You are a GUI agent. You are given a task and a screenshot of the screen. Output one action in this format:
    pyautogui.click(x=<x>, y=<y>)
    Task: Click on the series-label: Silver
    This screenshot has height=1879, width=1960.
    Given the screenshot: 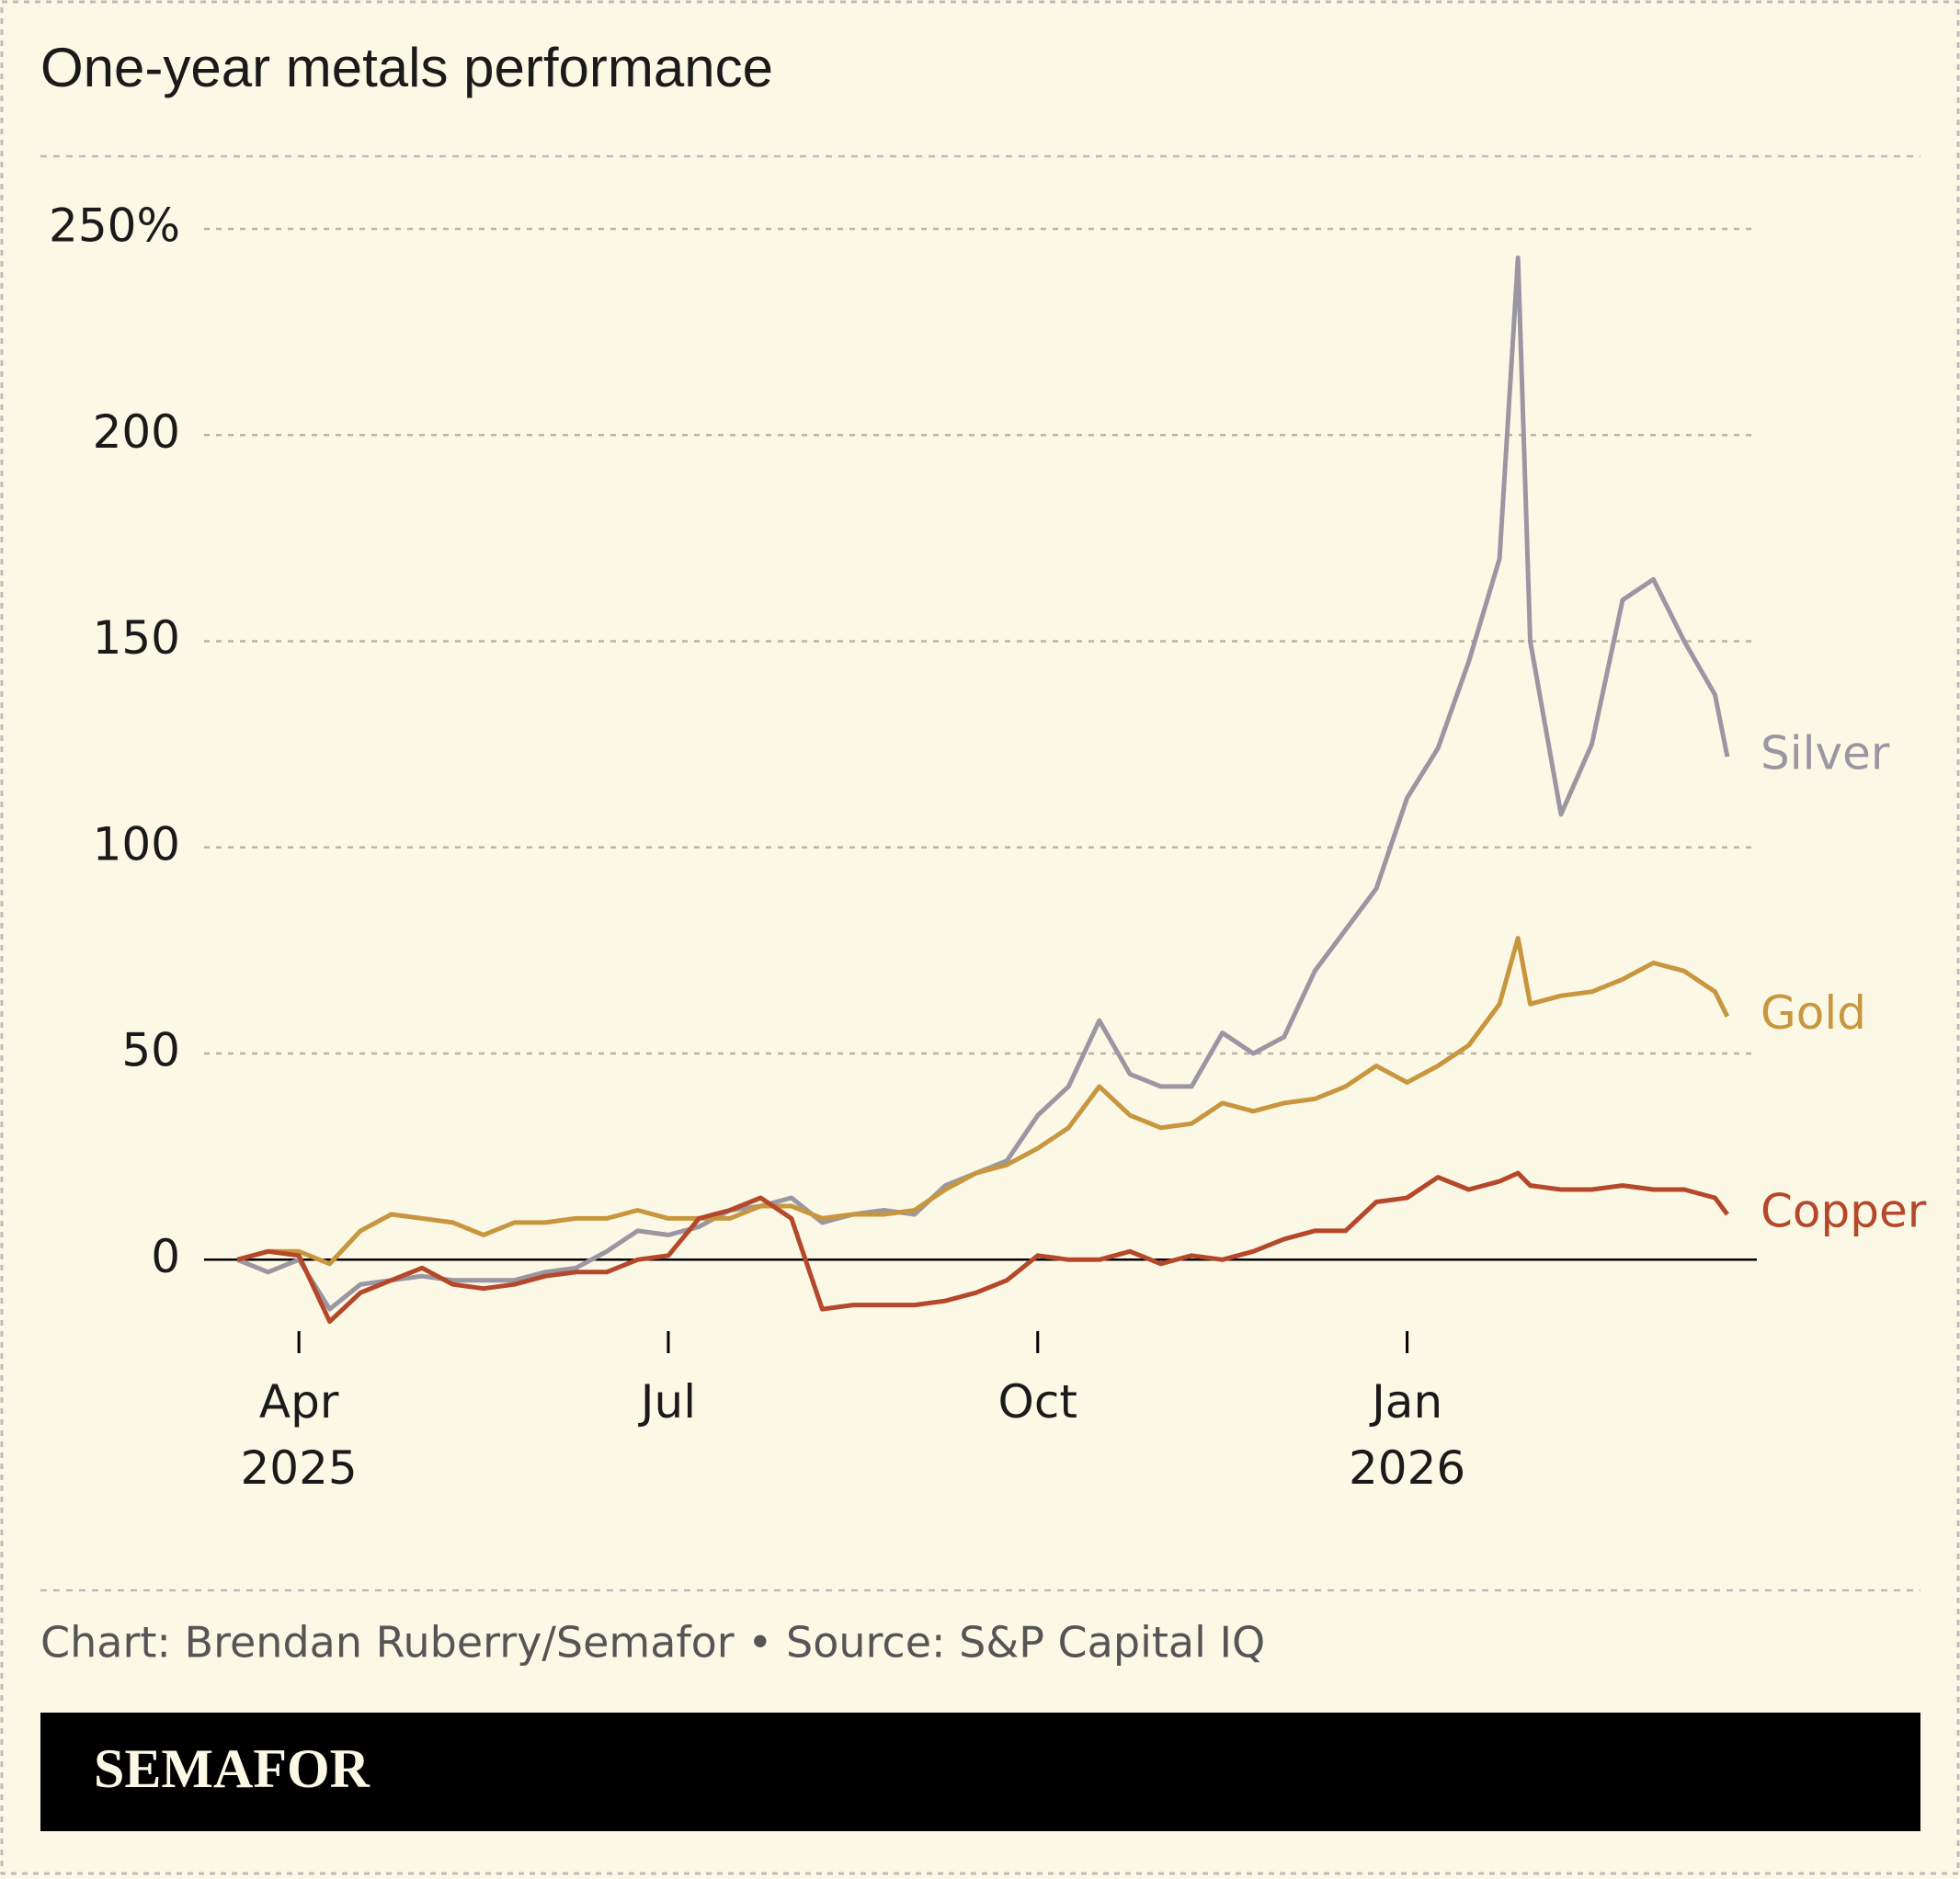 What is the action you would take?
    pyautogui.click(x=1825, y=753)
    